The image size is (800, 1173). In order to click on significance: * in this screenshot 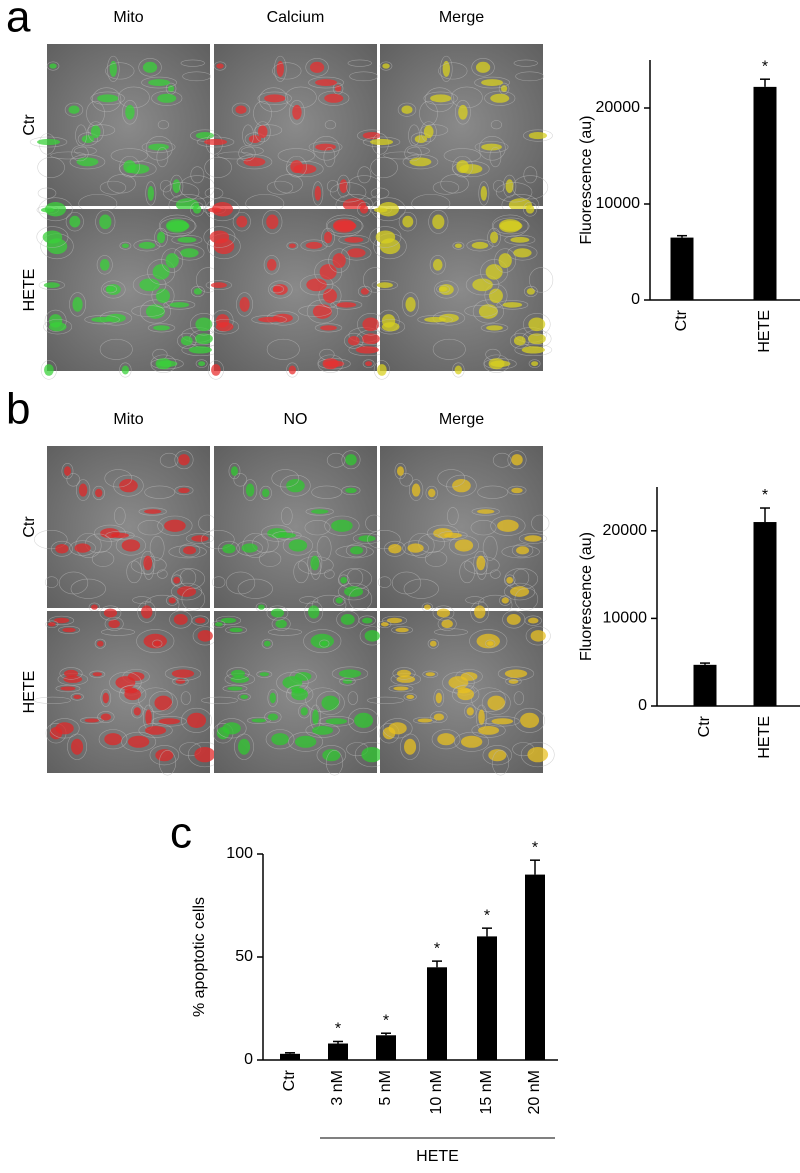, I will do `click(386, 1020)`.